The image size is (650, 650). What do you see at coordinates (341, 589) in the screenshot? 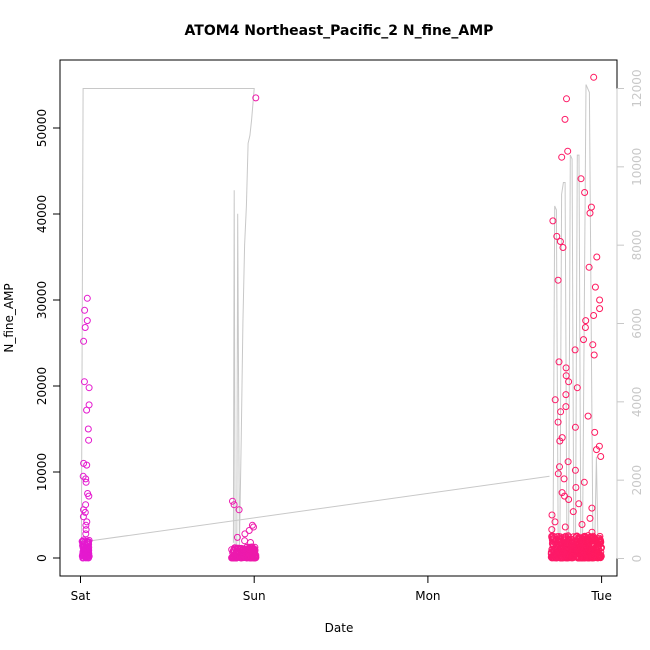
I see `x-axis: Sat Sun Mon Tue` at bounding box center [341, 589].